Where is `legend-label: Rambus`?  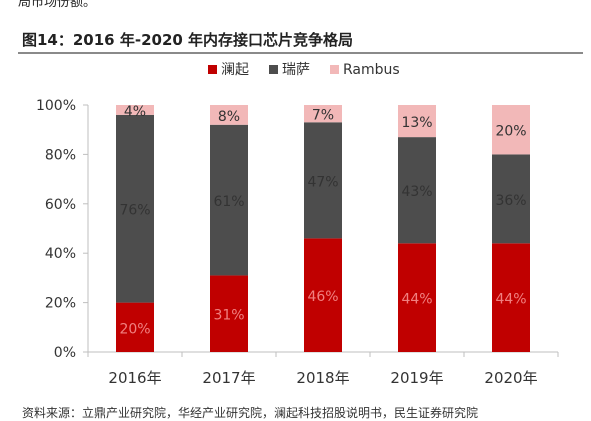
legend-label: Rambus is located at coordinates (371, 70).